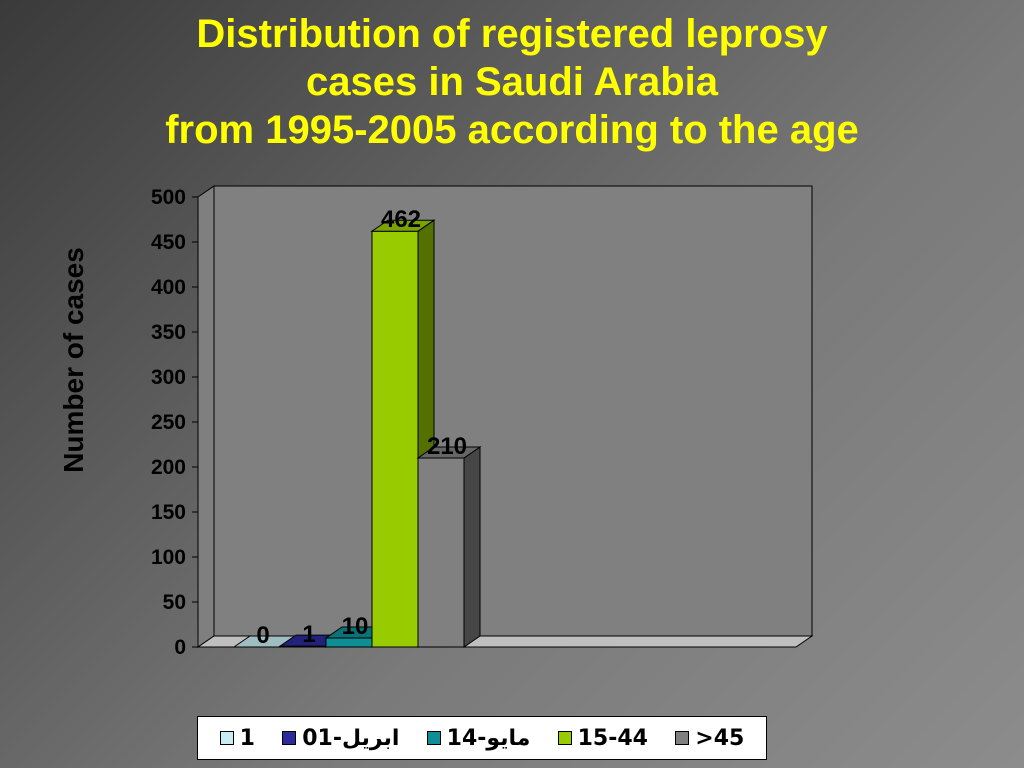 The width and height of the screenshot is (1024, 768). I want to click on y-tick-label: 200, so click(168, 467).